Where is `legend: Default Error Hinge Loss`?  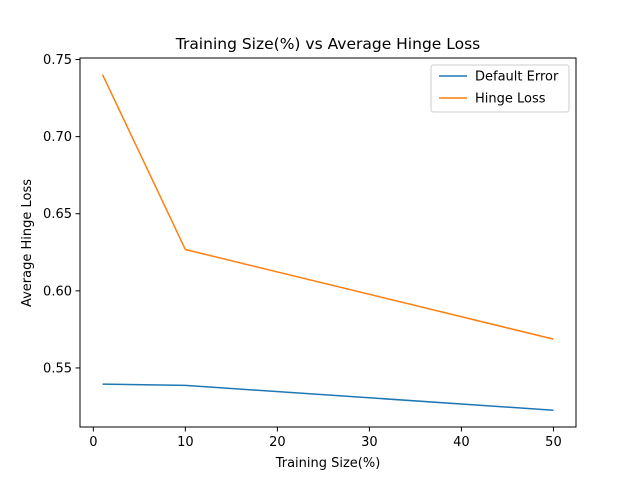 legend: Default Error Hinge Loss is located at coordinates (500, 88).